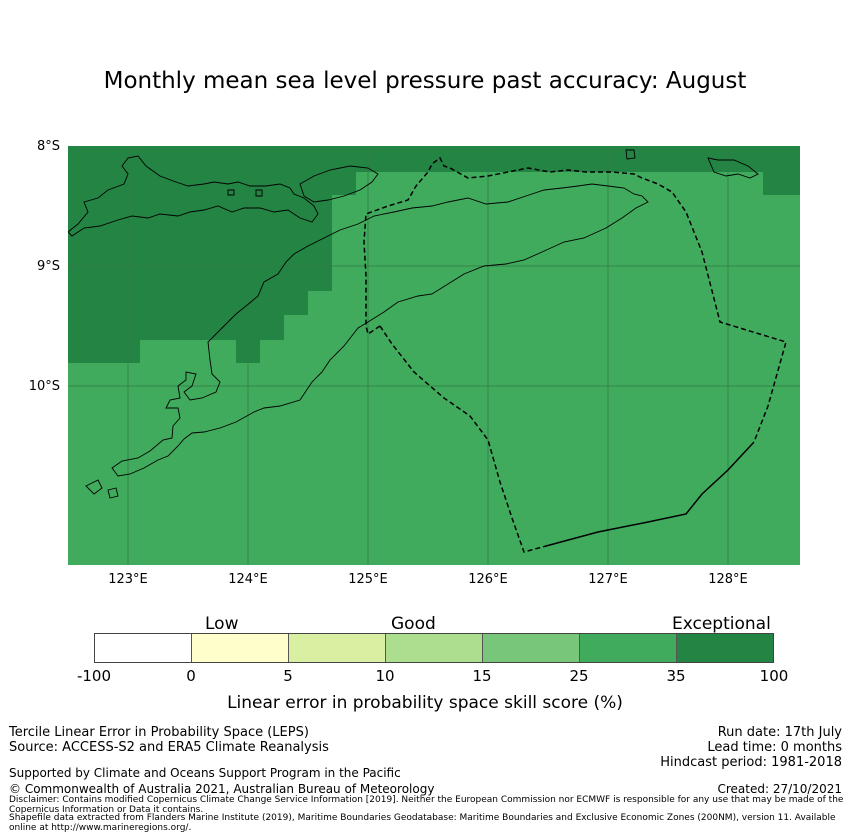  I want to click on legend-word-low: Low, so click(222, 624).